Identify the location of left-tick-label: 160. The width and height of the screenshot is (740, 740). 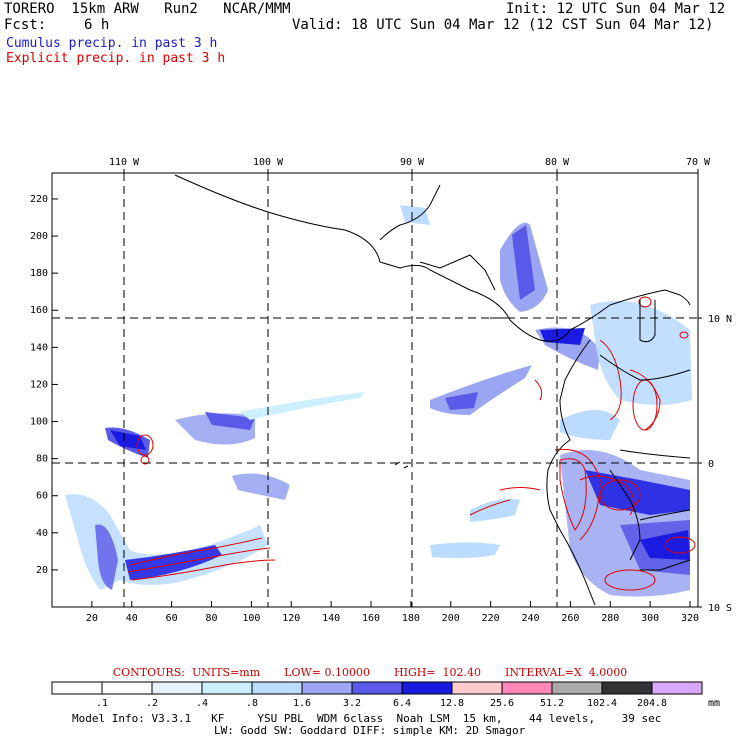
(39, 310).